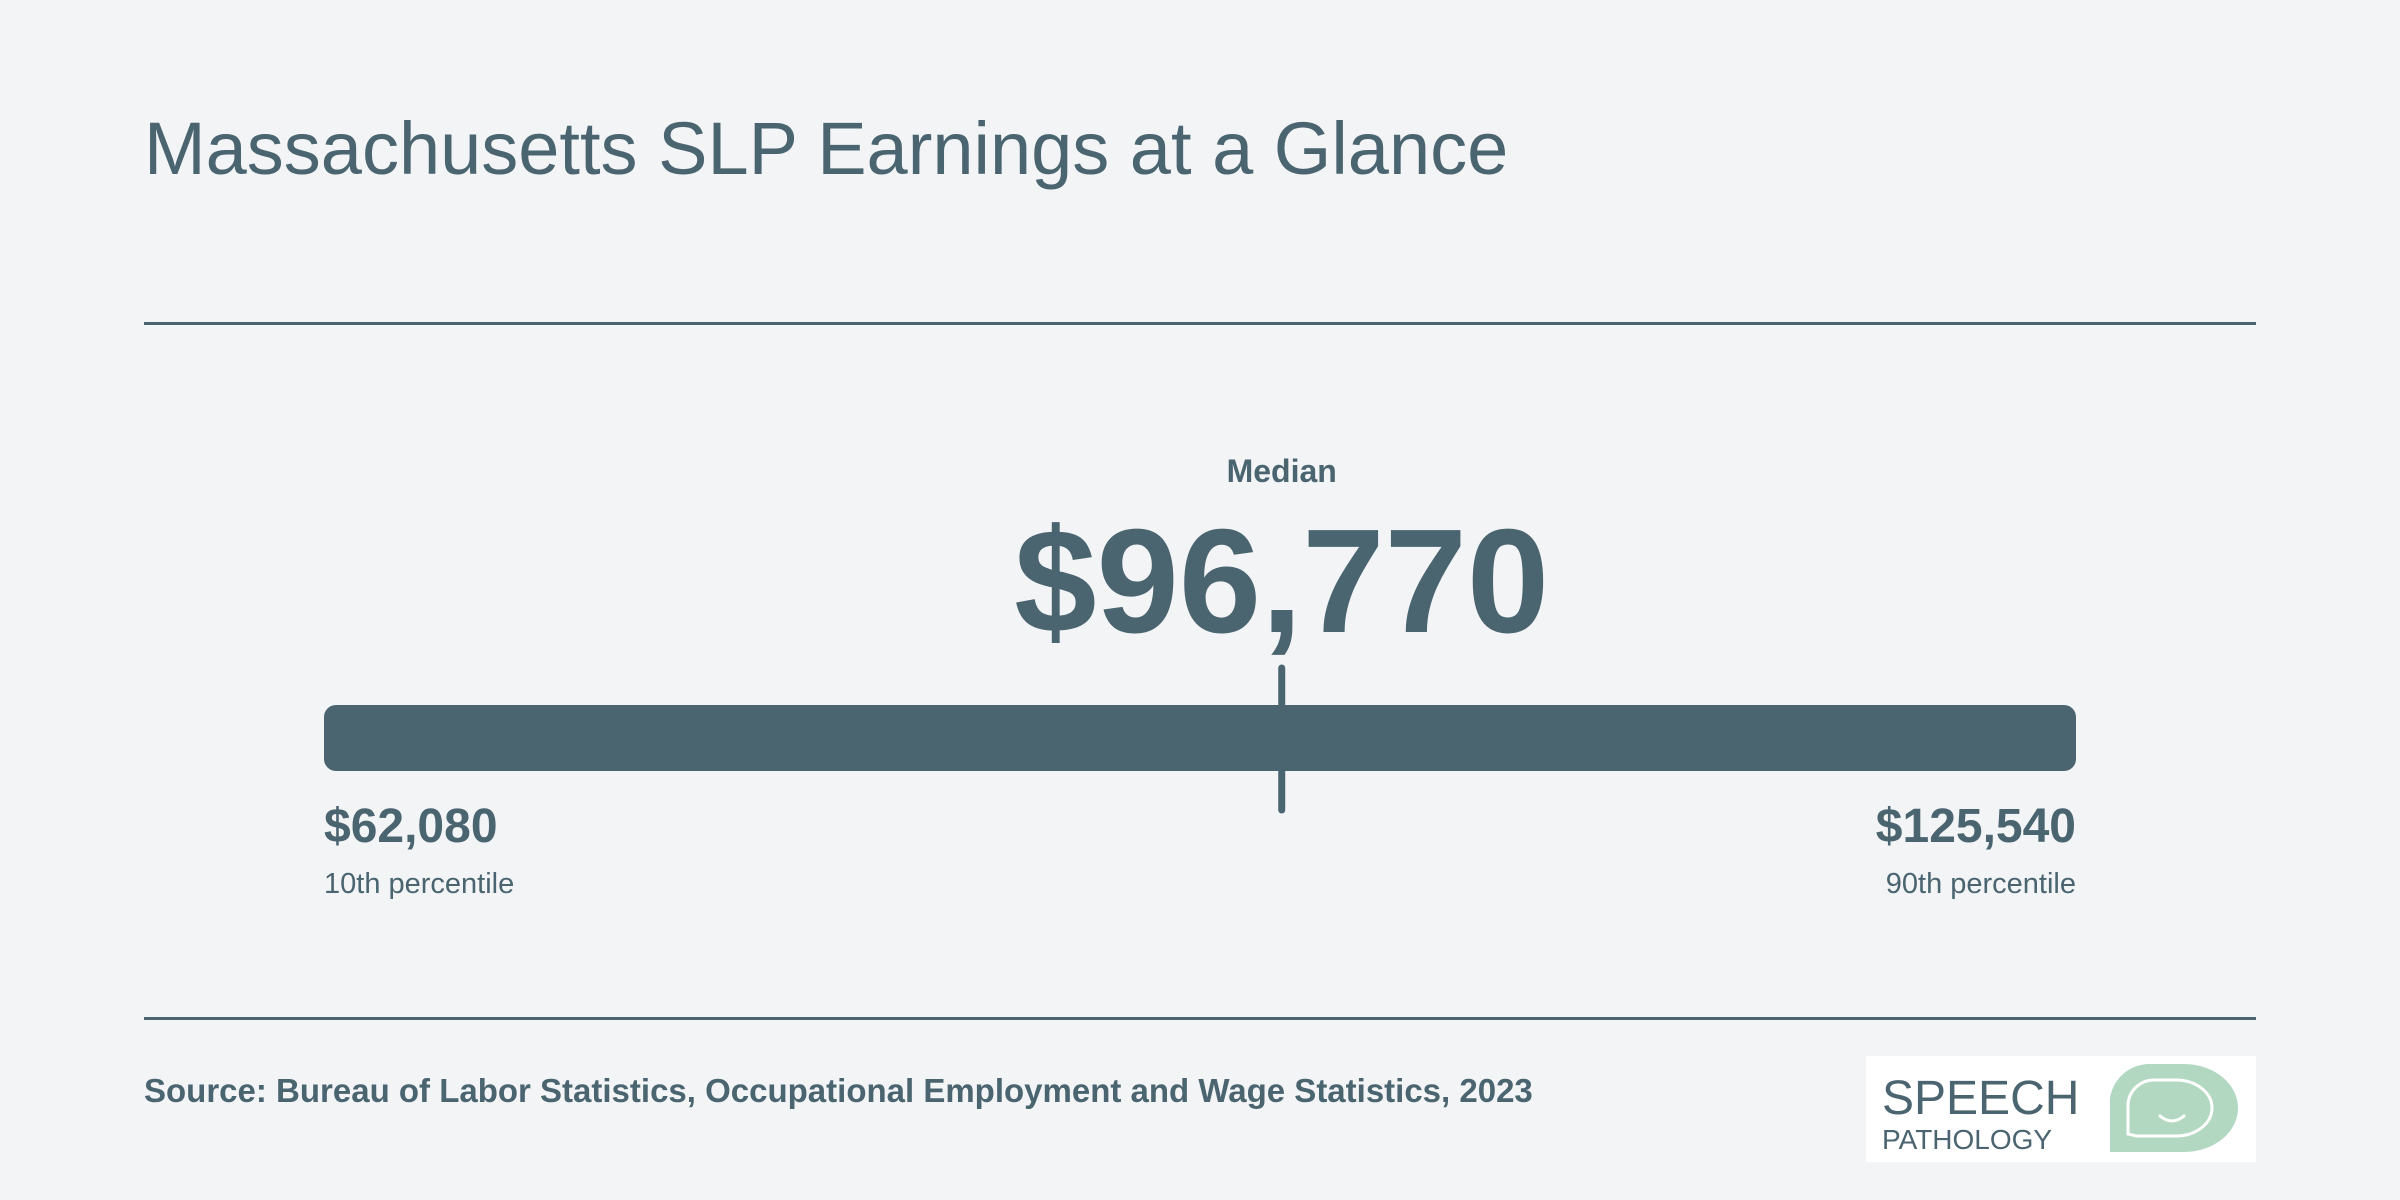 The height and width of the screenshot is (1200, 2400). What do you see at coordinates (1980, 1098) in the screenshot?
I see `logo-line-1: SPEECH` at bounding box center [1980, 1098].